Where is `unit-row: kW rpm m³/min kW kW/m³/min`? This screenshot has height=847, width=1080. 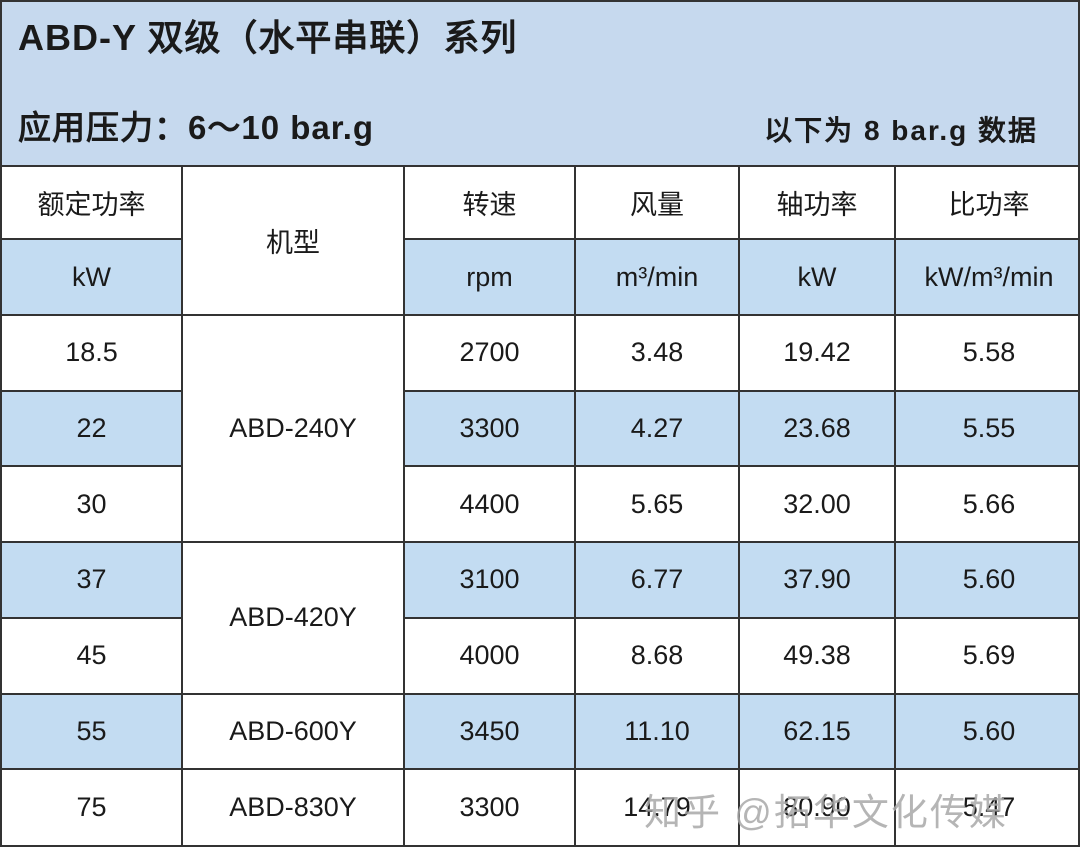
unit-row: kW rpm m³/min kW kW/m³/min is located at coordinates (540, 277).